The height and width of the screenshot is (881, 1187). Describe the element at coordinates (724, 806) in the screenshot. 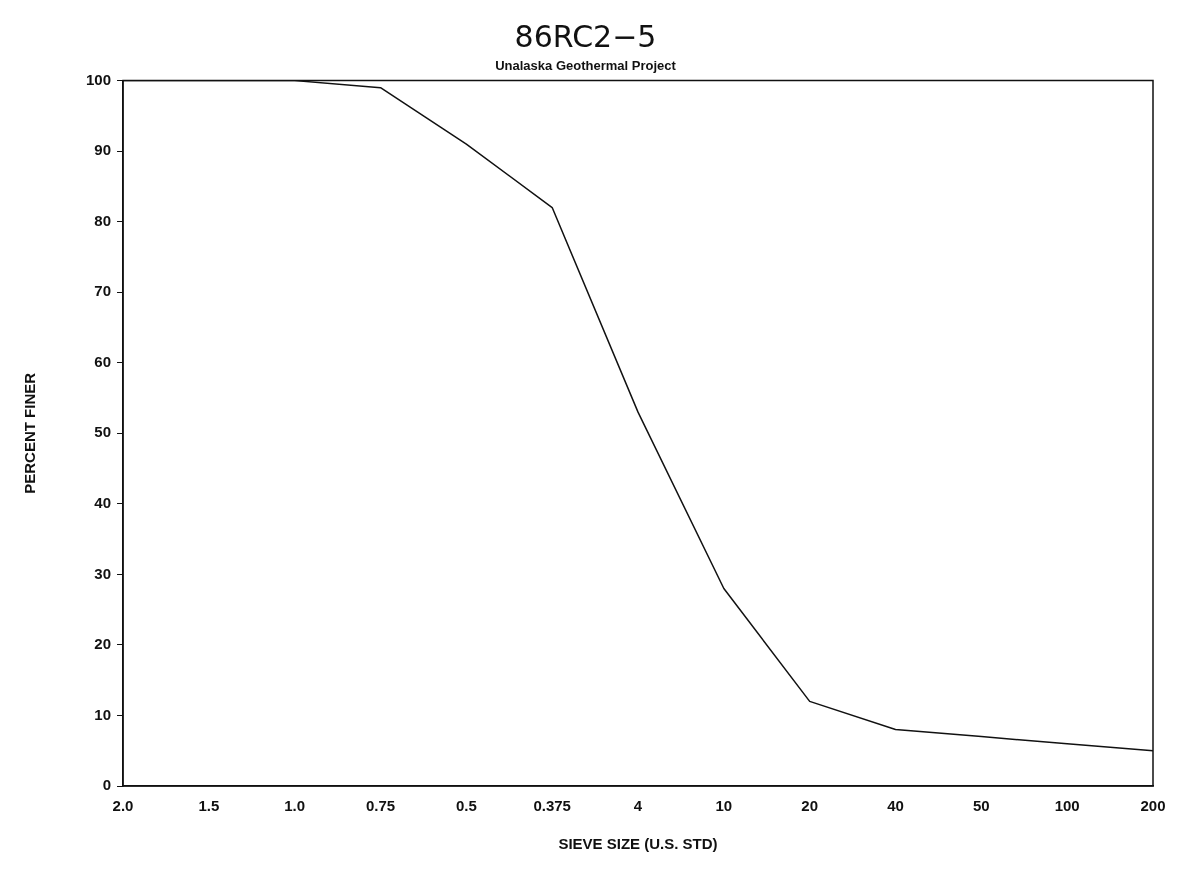

I see `x-tick-label: 10` at that location.